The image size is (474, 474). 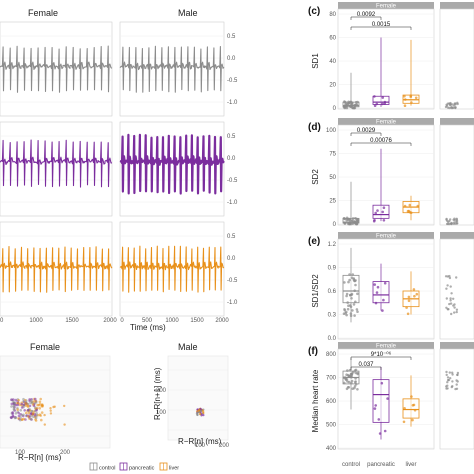 I want to click on panel-y-tick: 20, so click(x=332, y=86).